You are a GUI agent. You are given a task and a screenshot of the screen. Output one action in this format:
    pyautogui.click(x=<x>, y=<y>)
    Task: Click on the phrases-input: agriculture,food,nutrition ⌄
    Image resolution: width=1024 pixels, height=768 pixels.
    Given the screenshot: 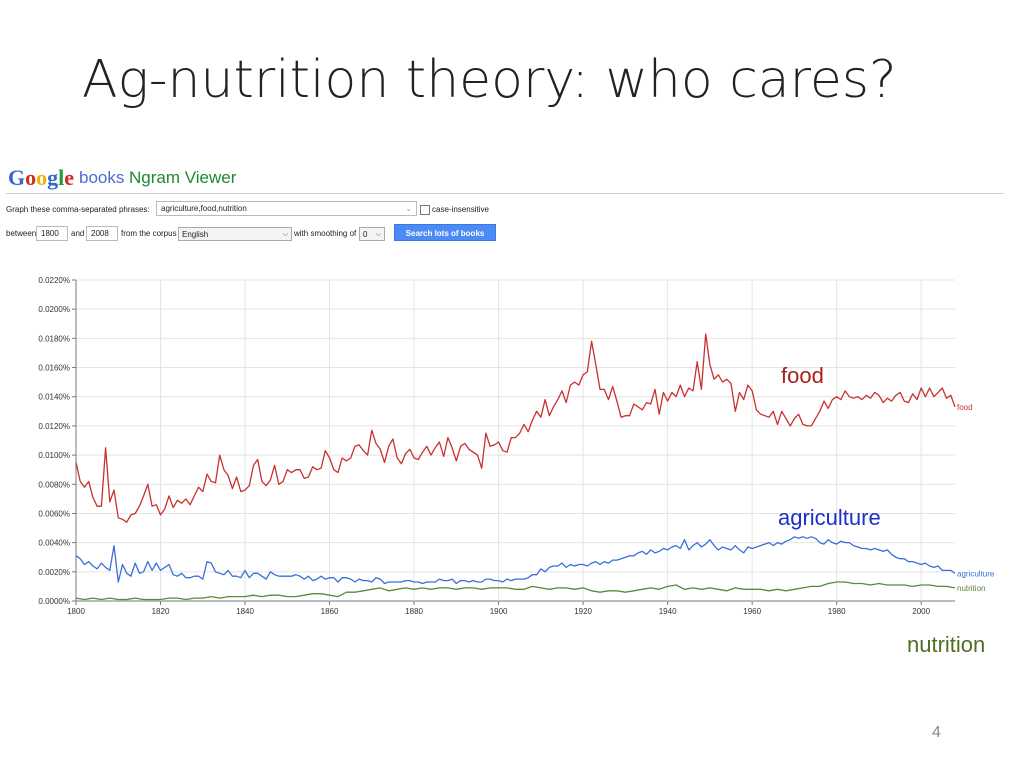 What is the action you would take?
    pyautogui.click(x=286, y=208)
    